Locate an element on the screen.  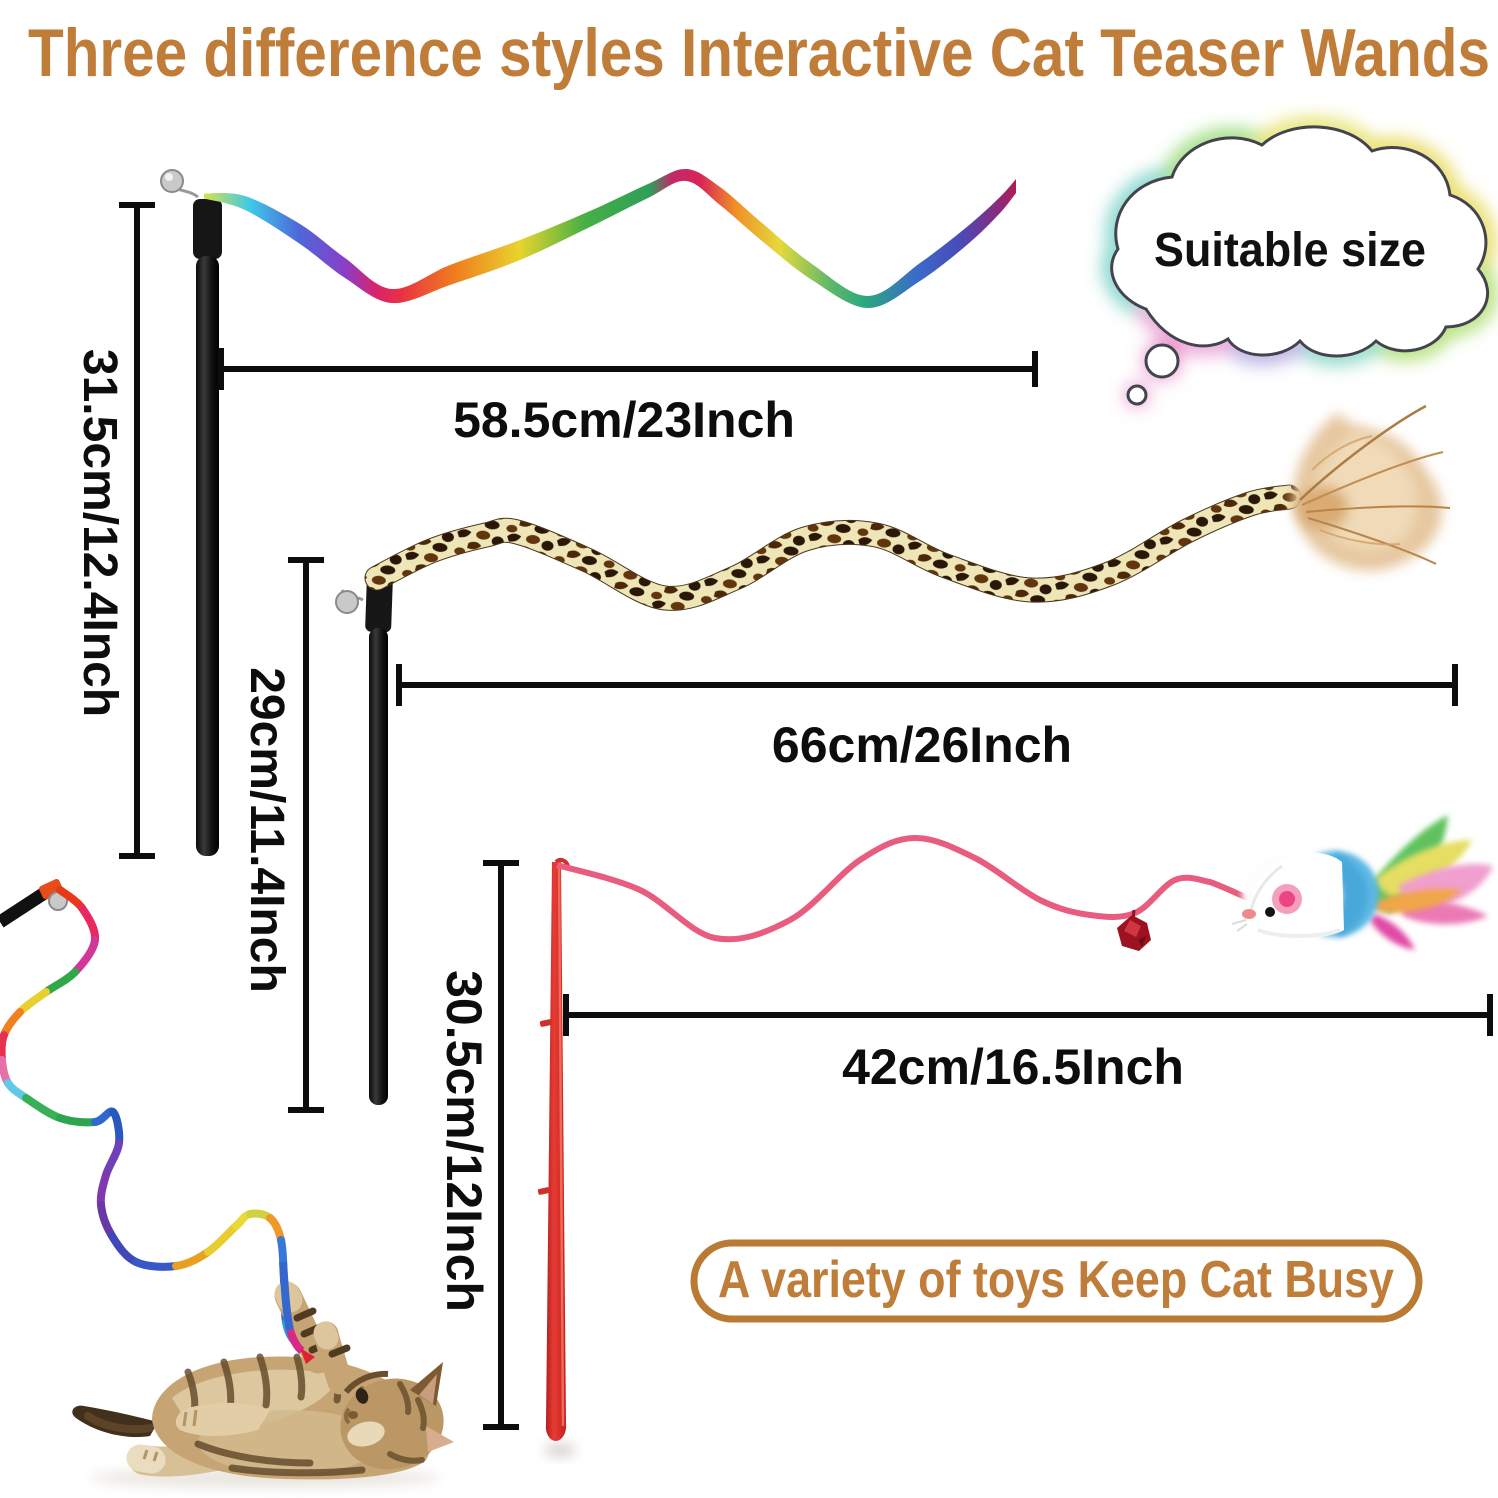
svg-text: 42cm/16.5Inch is located at coordinates (1013, 1067).